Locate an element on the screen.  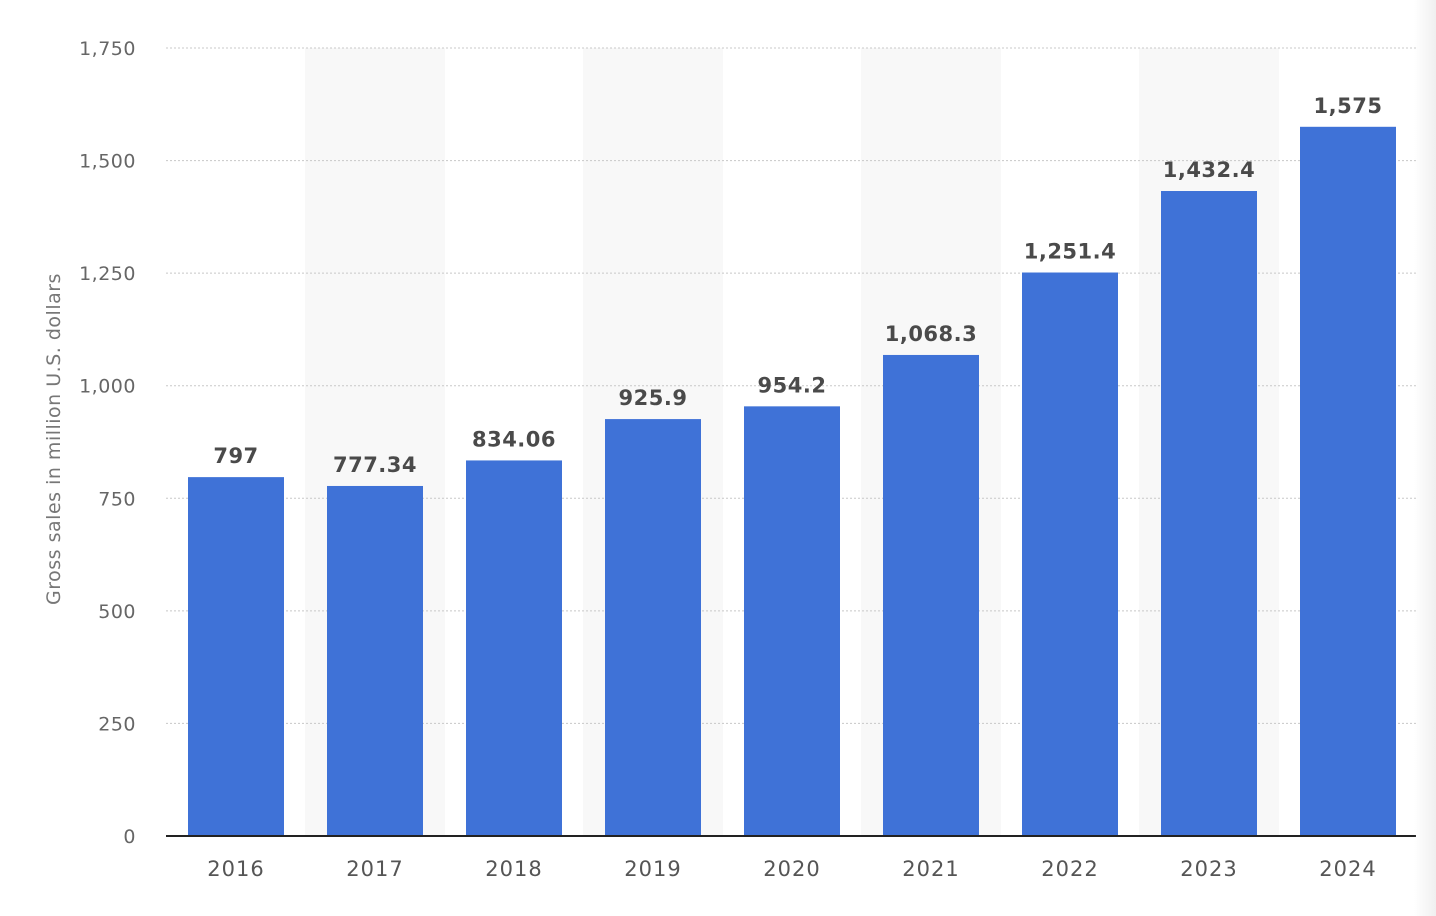
bar-2022 is located at coordinates (1070, 554).